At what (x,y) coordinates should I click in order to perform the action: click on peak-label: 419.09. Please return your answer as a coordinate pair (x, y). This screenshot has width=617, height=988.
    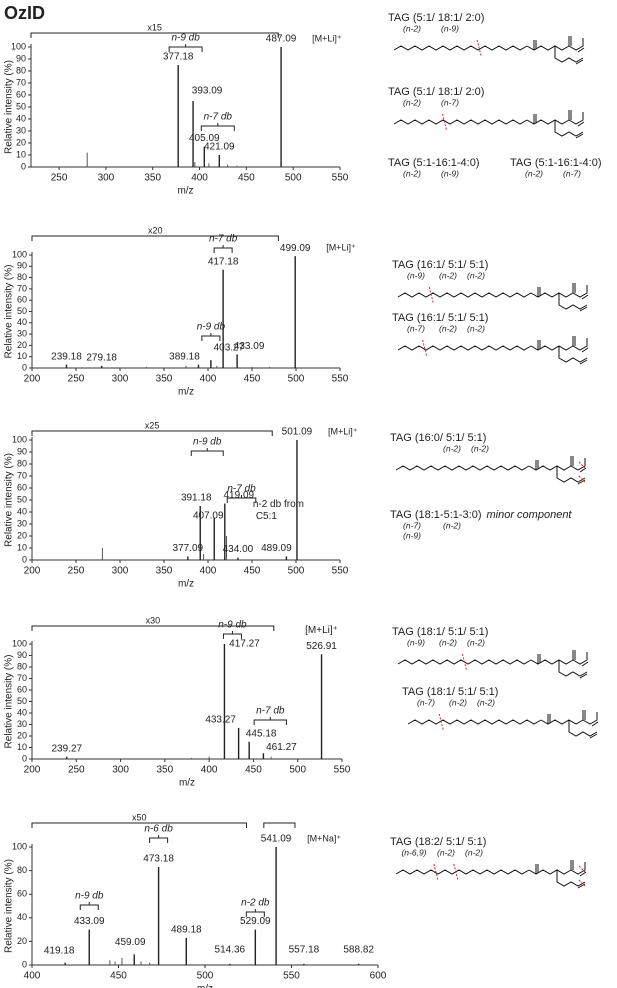
    Looking at the image, I should click on (239, 495).